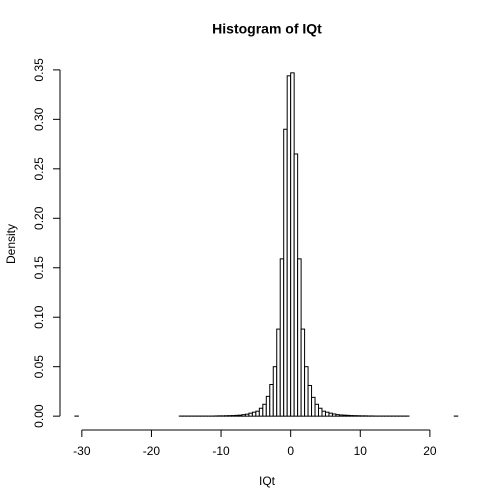 The height and width of the screenshot is (504, 504). Describe the element at coordinates (39, 70) in the screenshot. I see `y-tick-label: 0.35` at that location.